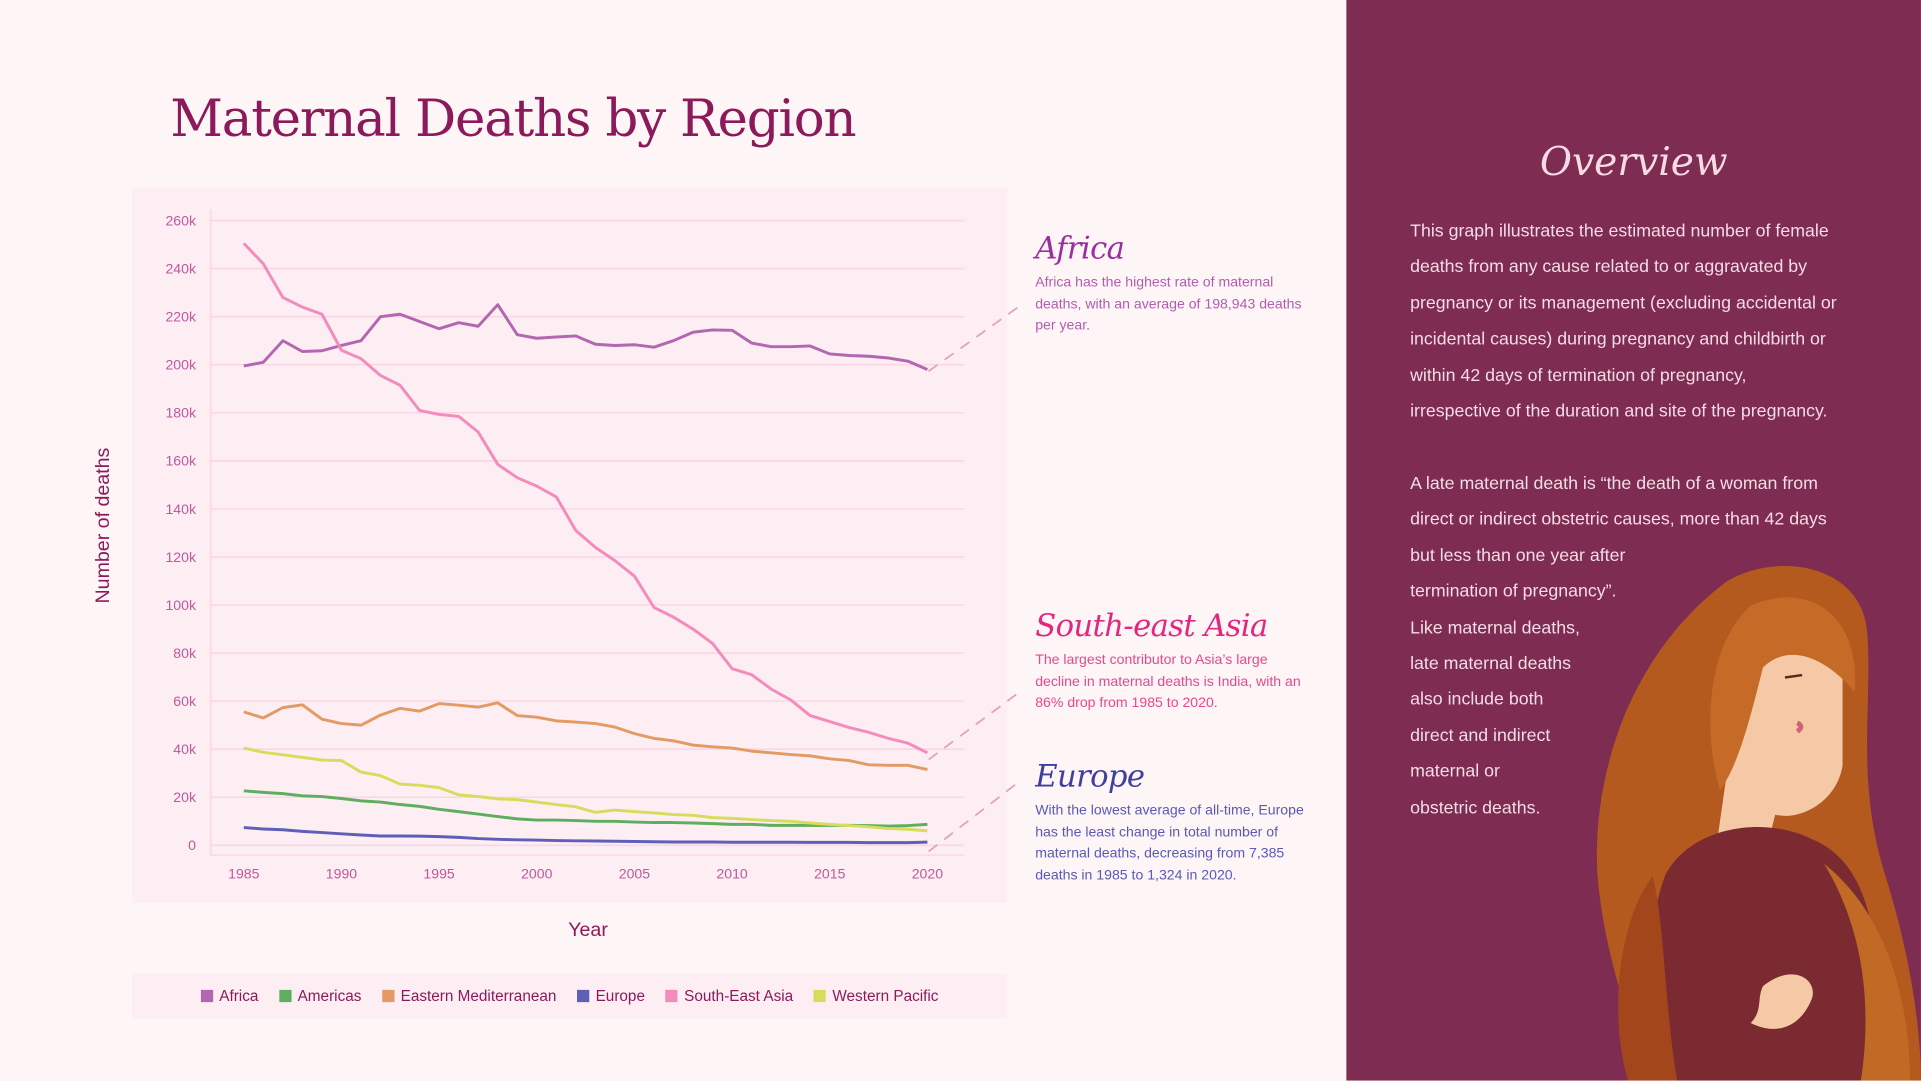 The width and height of the screenshot is (1921, 1081). I want to click on x-tick-label: 2005, so click(634, 873).